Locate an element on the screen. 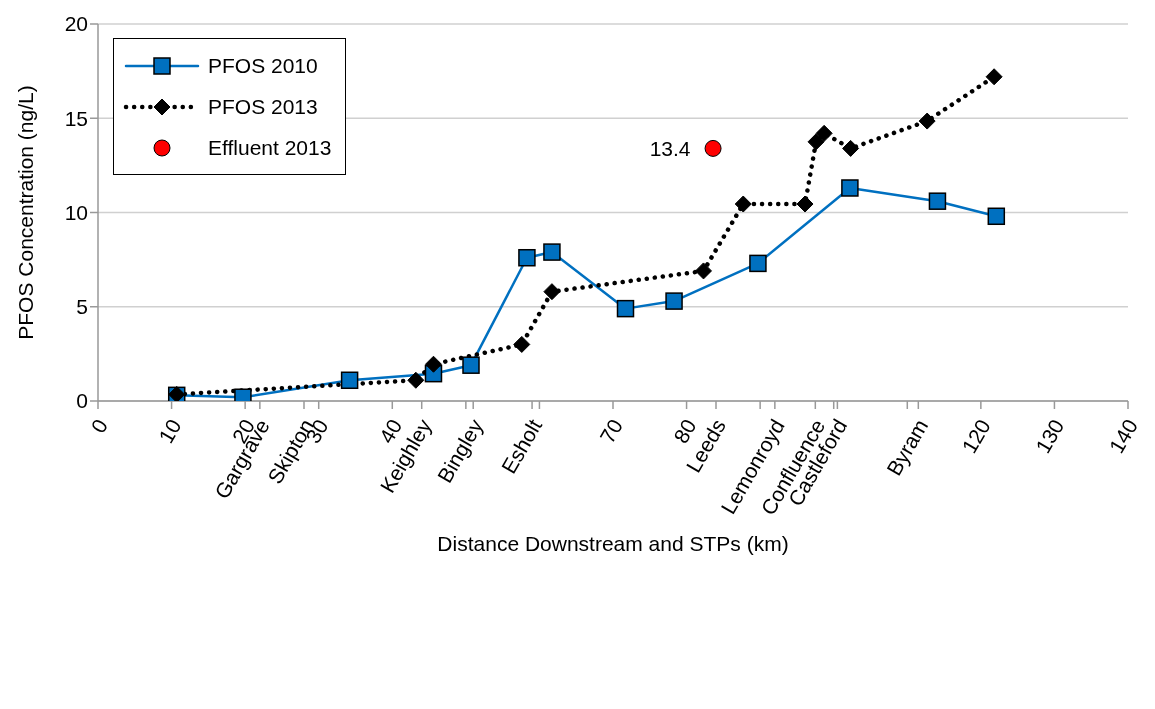  y-tick-label: 5 is located at coordinates (82, 307).